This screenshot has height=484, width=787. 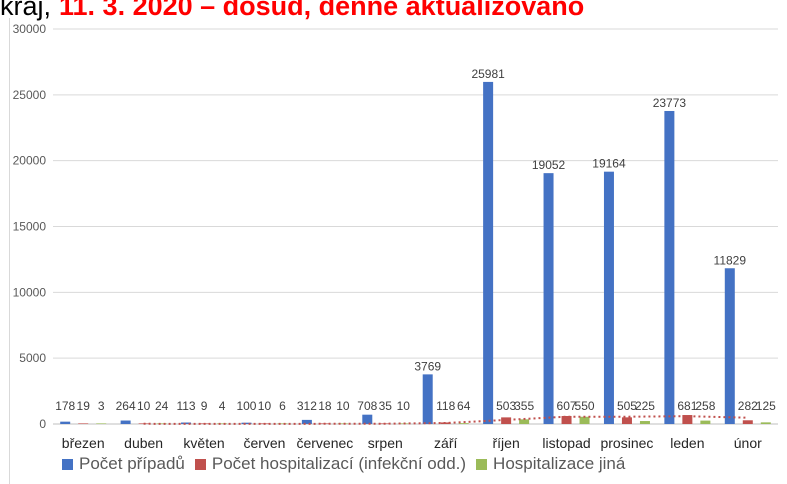 I want to click on legend-item: Počet případů, so click(x=123, y=464).